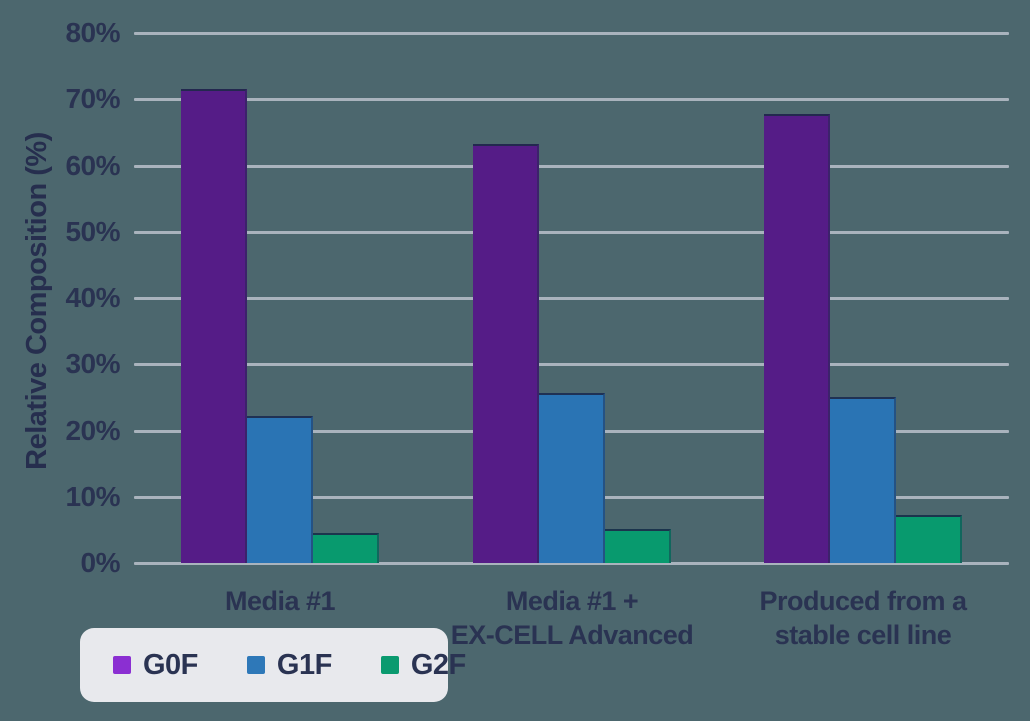 Image resolution: width=1030 pixels, height=721 pixels. I want to click on g2f-swatch-icon, so click(389, 665).